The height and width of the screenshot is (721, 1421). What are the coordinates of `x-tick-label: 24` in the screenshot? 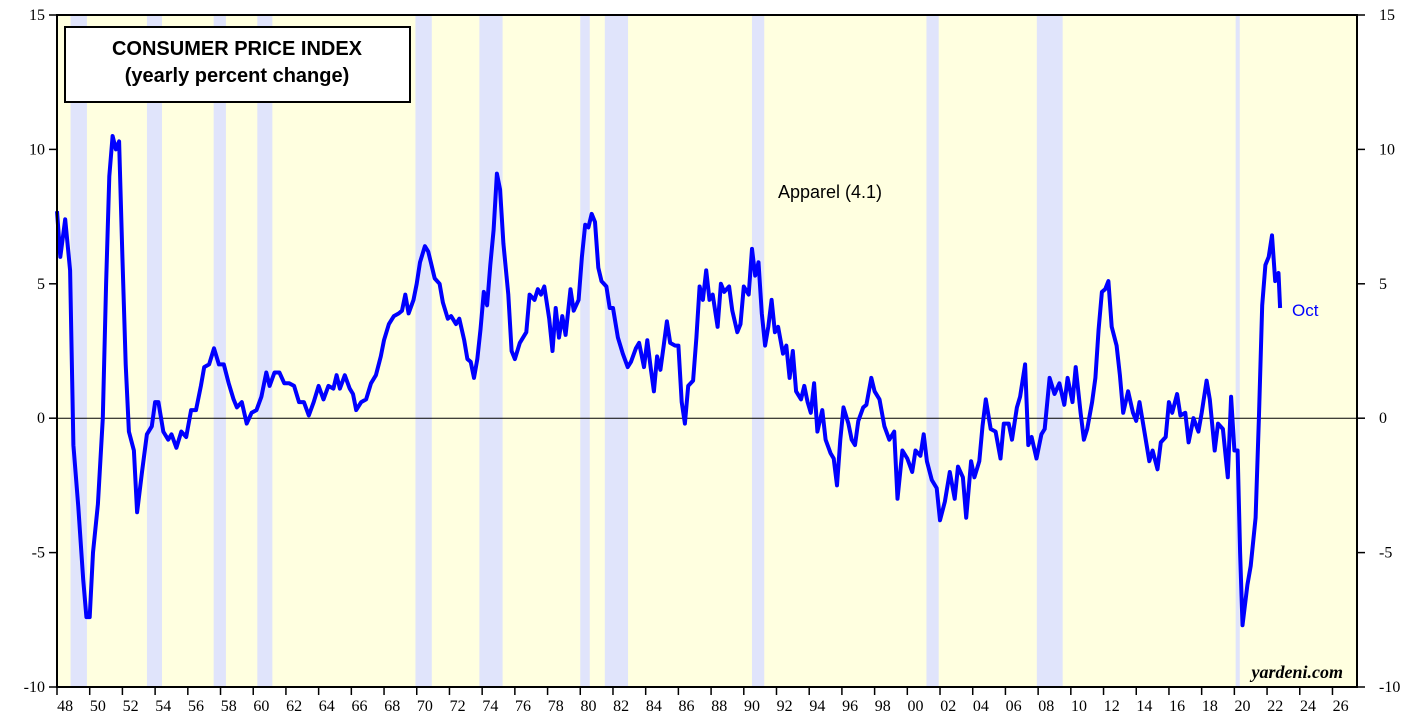 It's located at (1308, 706).